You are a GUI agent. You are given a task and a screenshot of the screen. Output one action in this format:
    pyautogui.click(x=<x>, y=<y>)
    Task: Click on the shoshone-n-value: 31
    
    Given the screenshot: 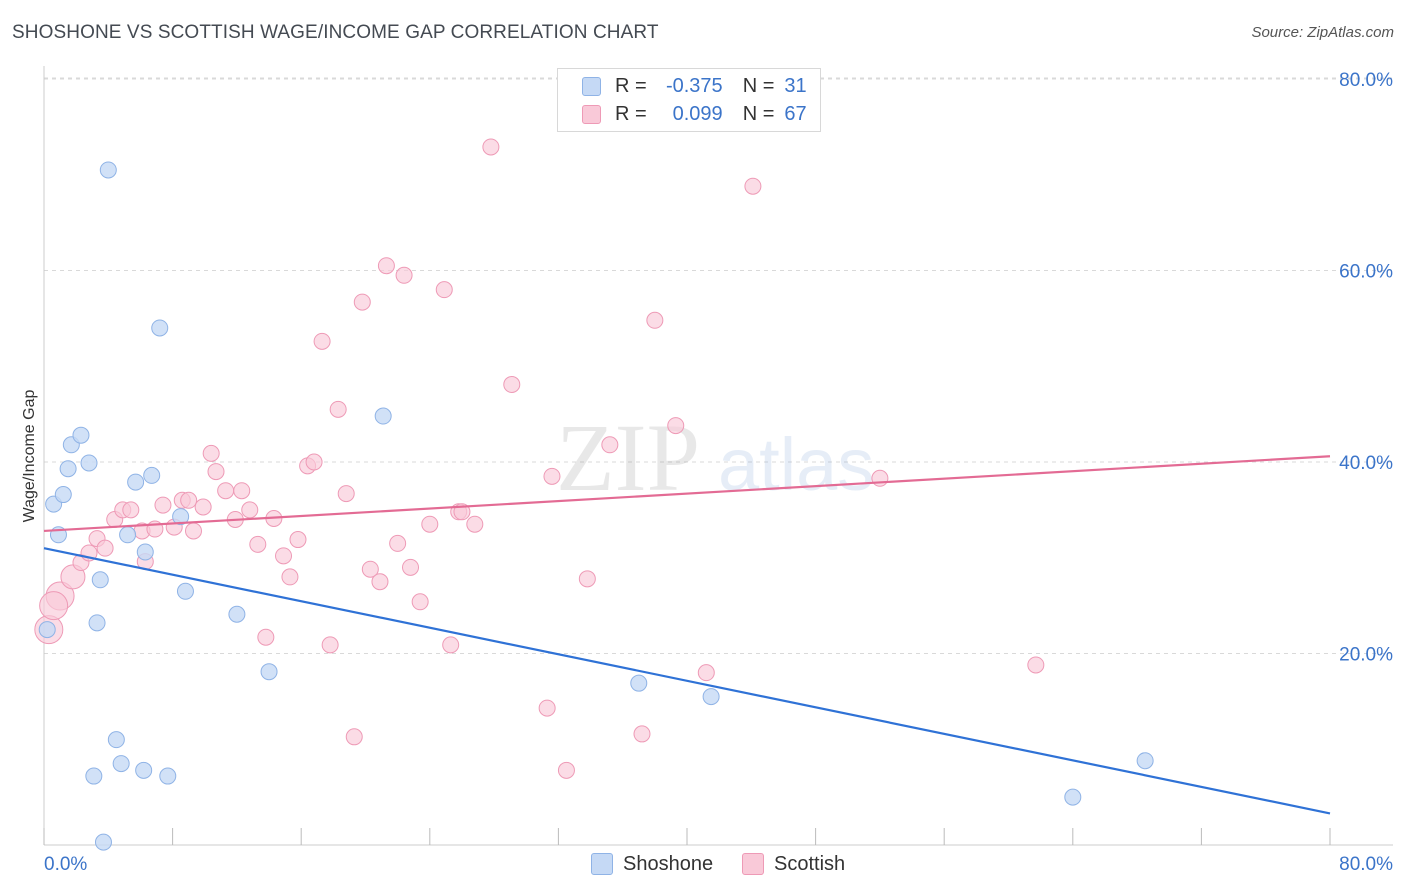 What is the action you would take?
    pyautogui.click(x=795, y=85)
    